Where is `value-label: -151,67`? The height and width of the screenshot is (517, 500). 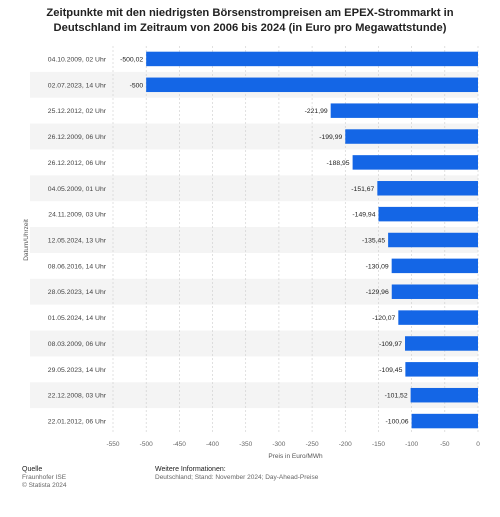 value-label: -151,67 is located at coordinates (362, 189).